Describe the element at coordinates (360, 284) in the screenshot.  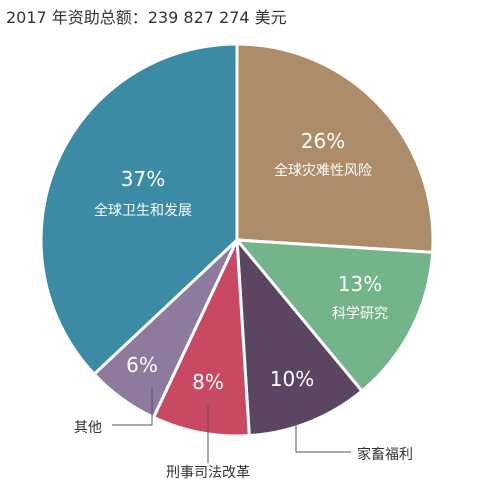
I see `slice-percent-label: 13%` at that location.